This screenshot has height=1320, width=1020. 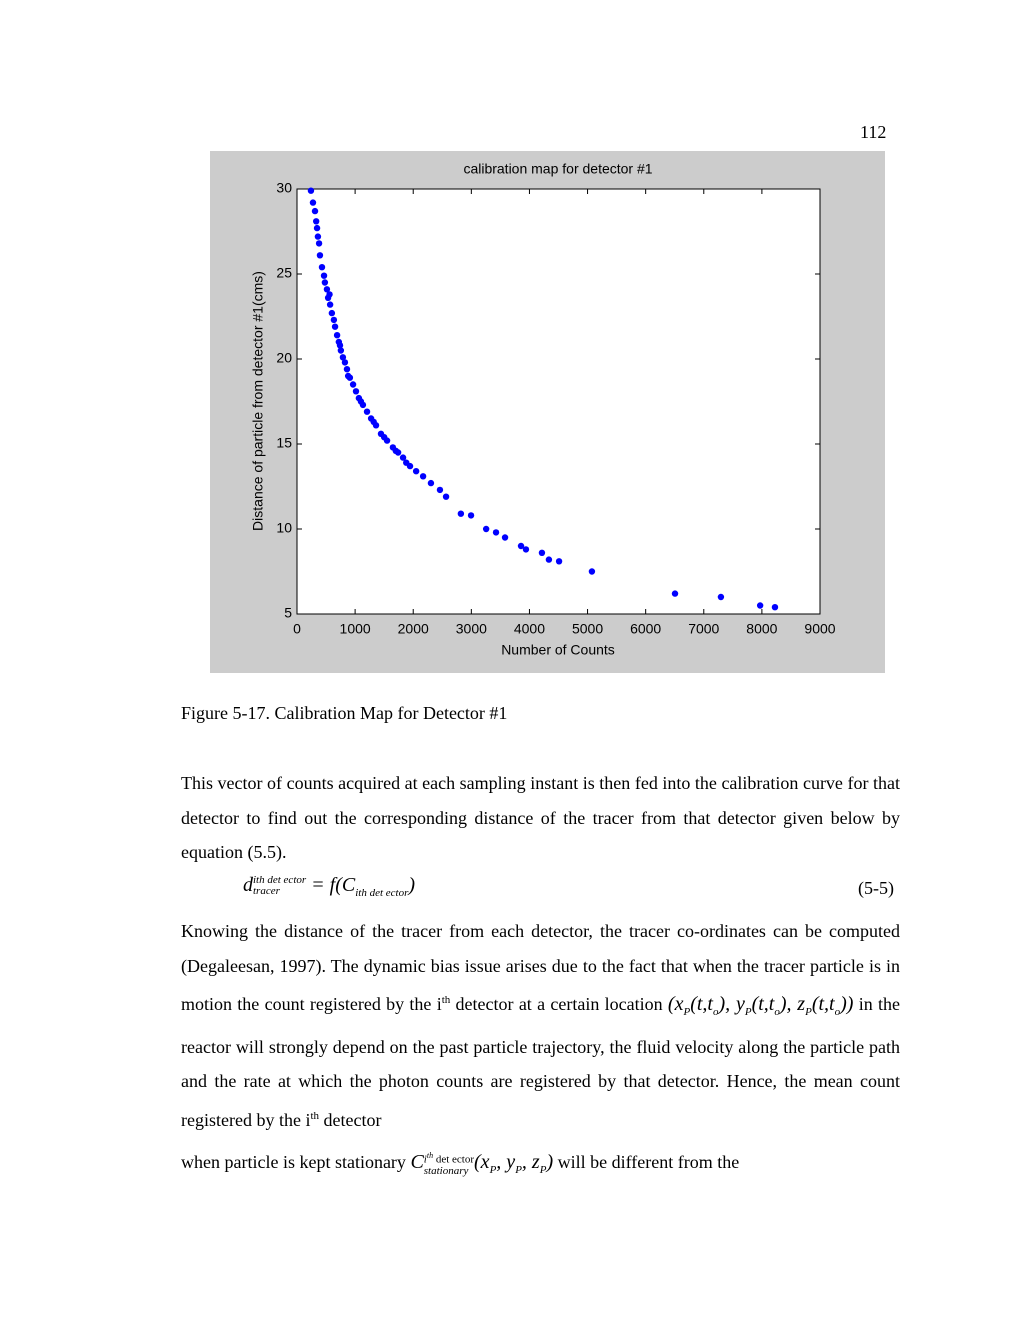 I want to click on text: will be different from the, so click(x=646, y=1162).